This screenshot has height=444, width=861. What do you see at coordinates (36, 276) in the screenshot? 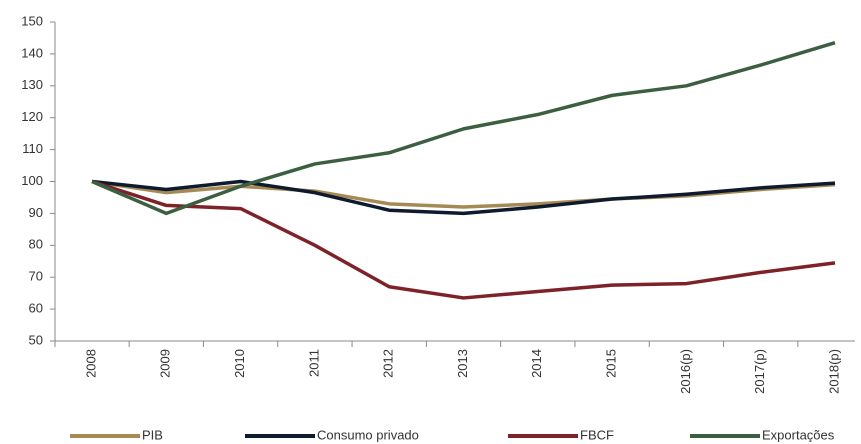
I see `y-tick-label: 70` at bounding box center [36, 276].